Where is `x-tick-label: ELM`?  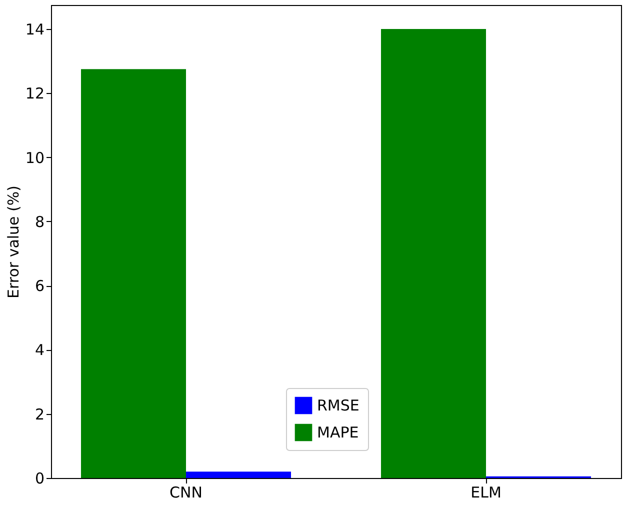
x-tick-label: ELM is located at coordinates (486, 493).